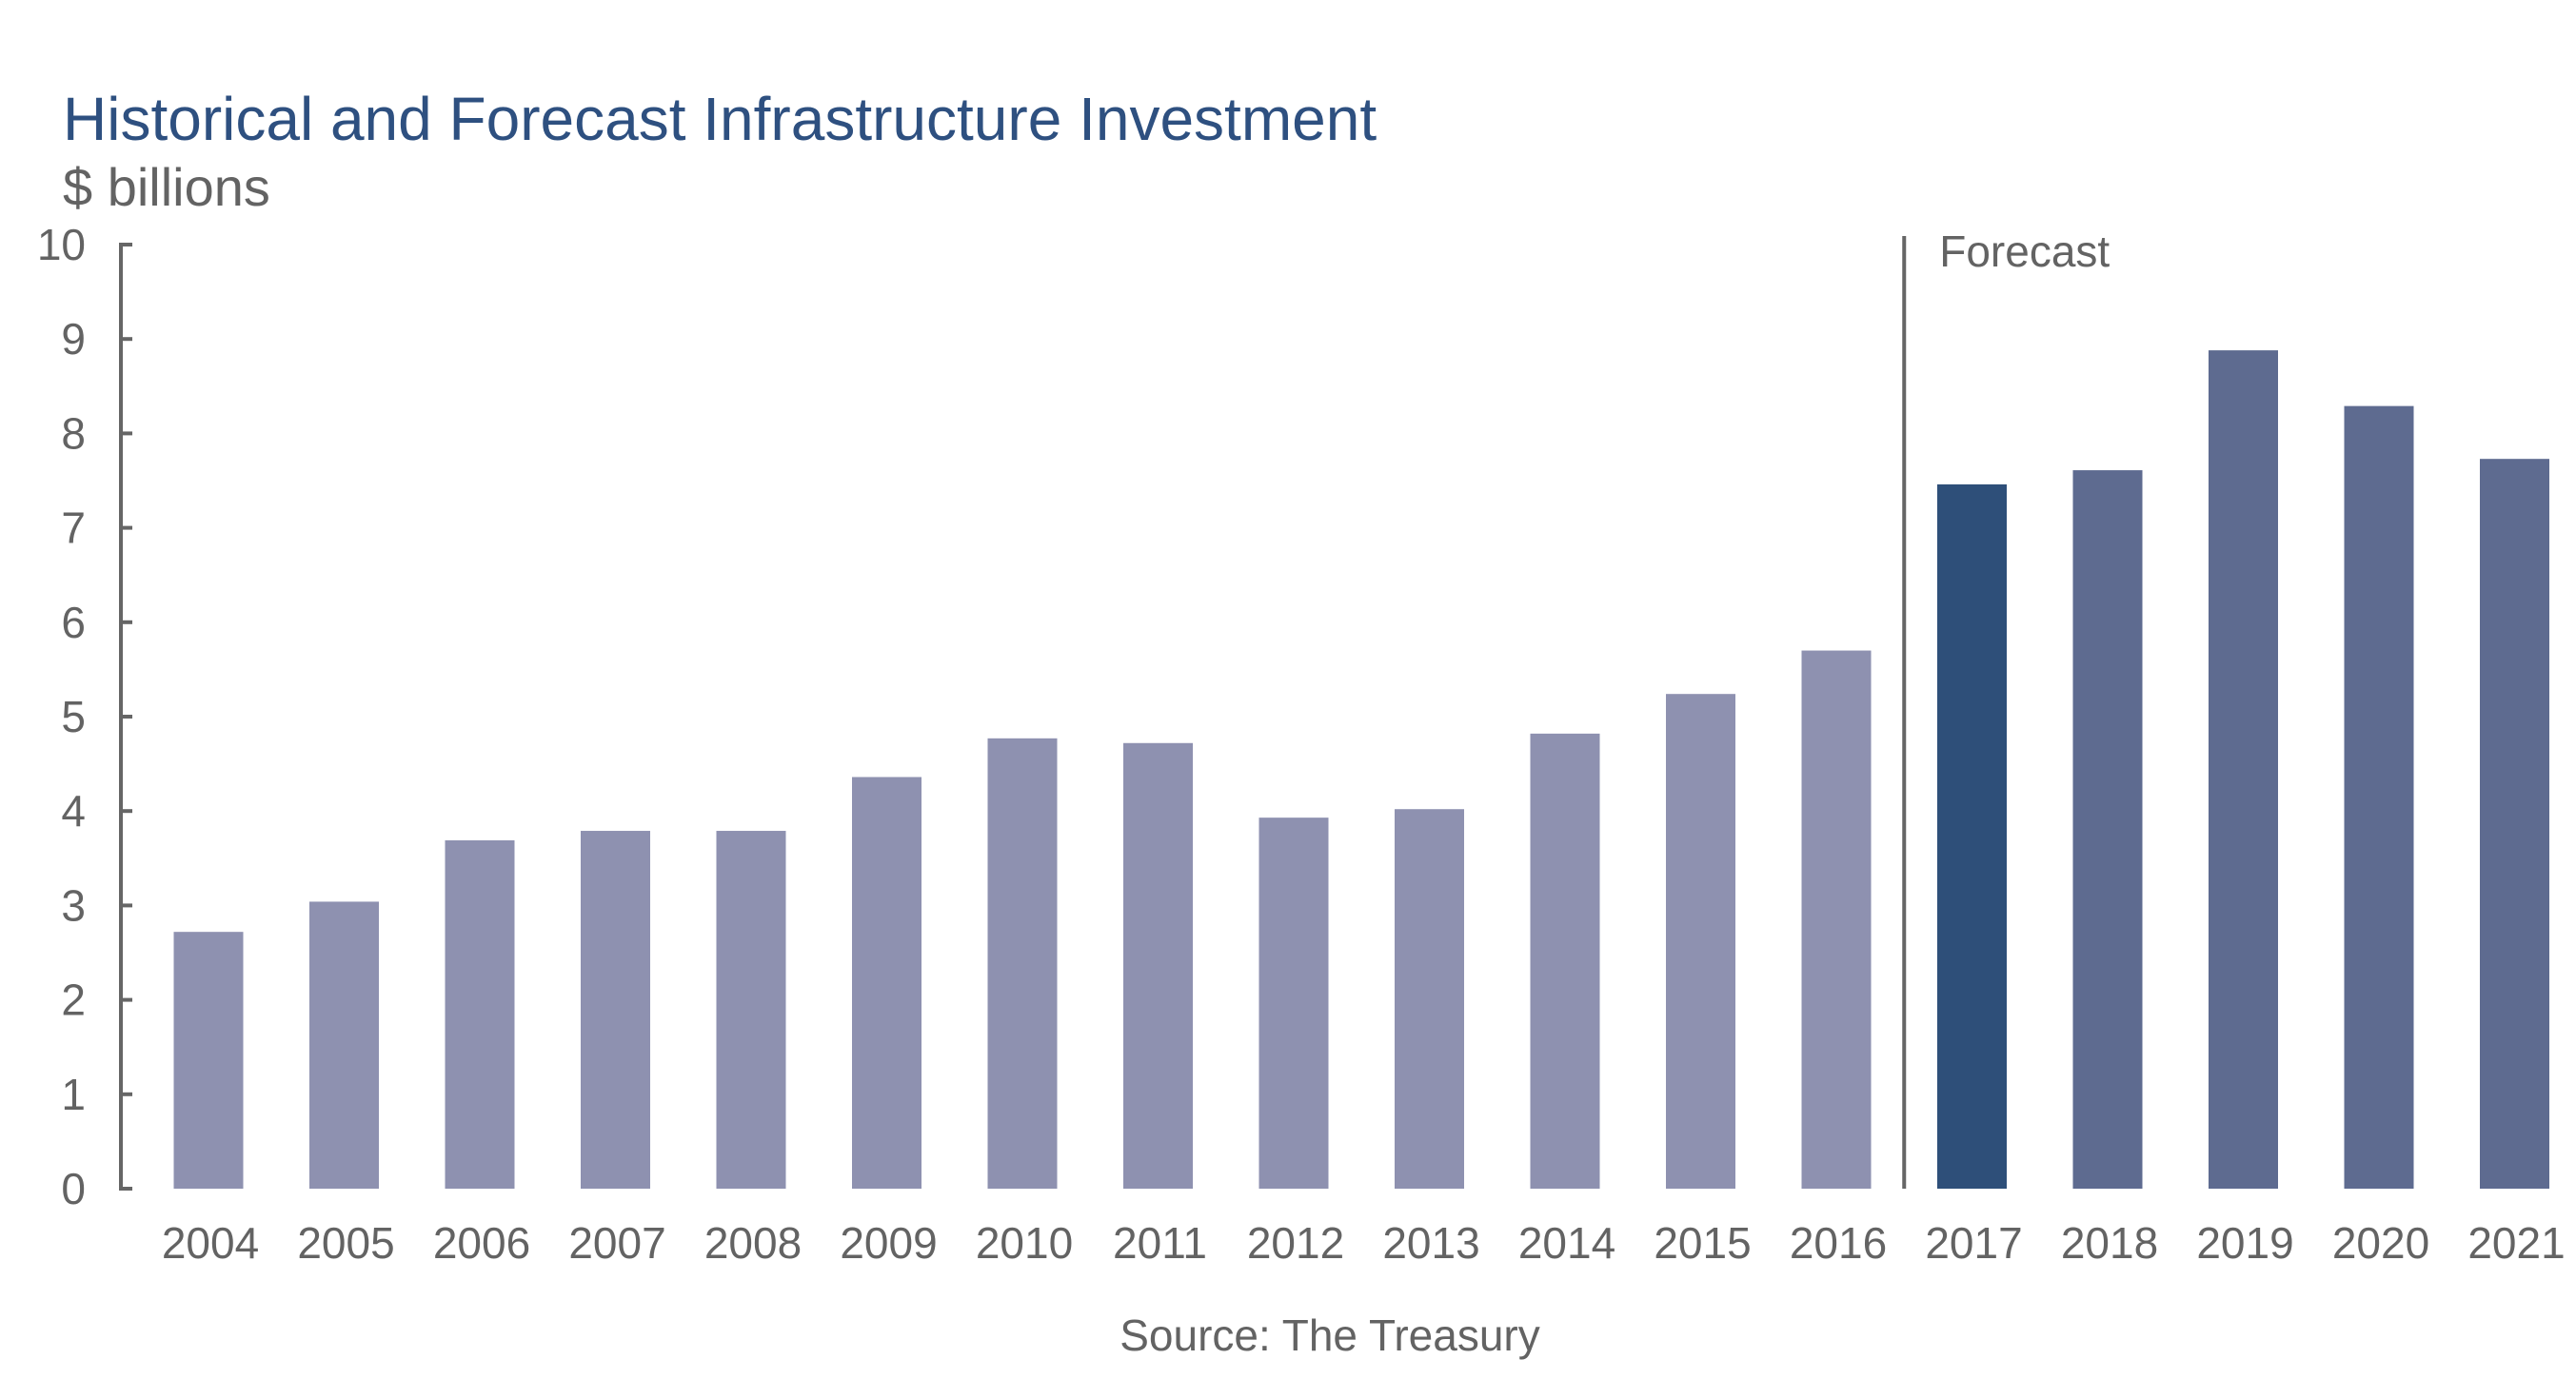 This screenshot has height=1399, width=2576. What do you see at coordinates (1329, 1335) in the screenshot?
I see `source-note: Source: The Treasury` at bounding box center [1329, 1335].